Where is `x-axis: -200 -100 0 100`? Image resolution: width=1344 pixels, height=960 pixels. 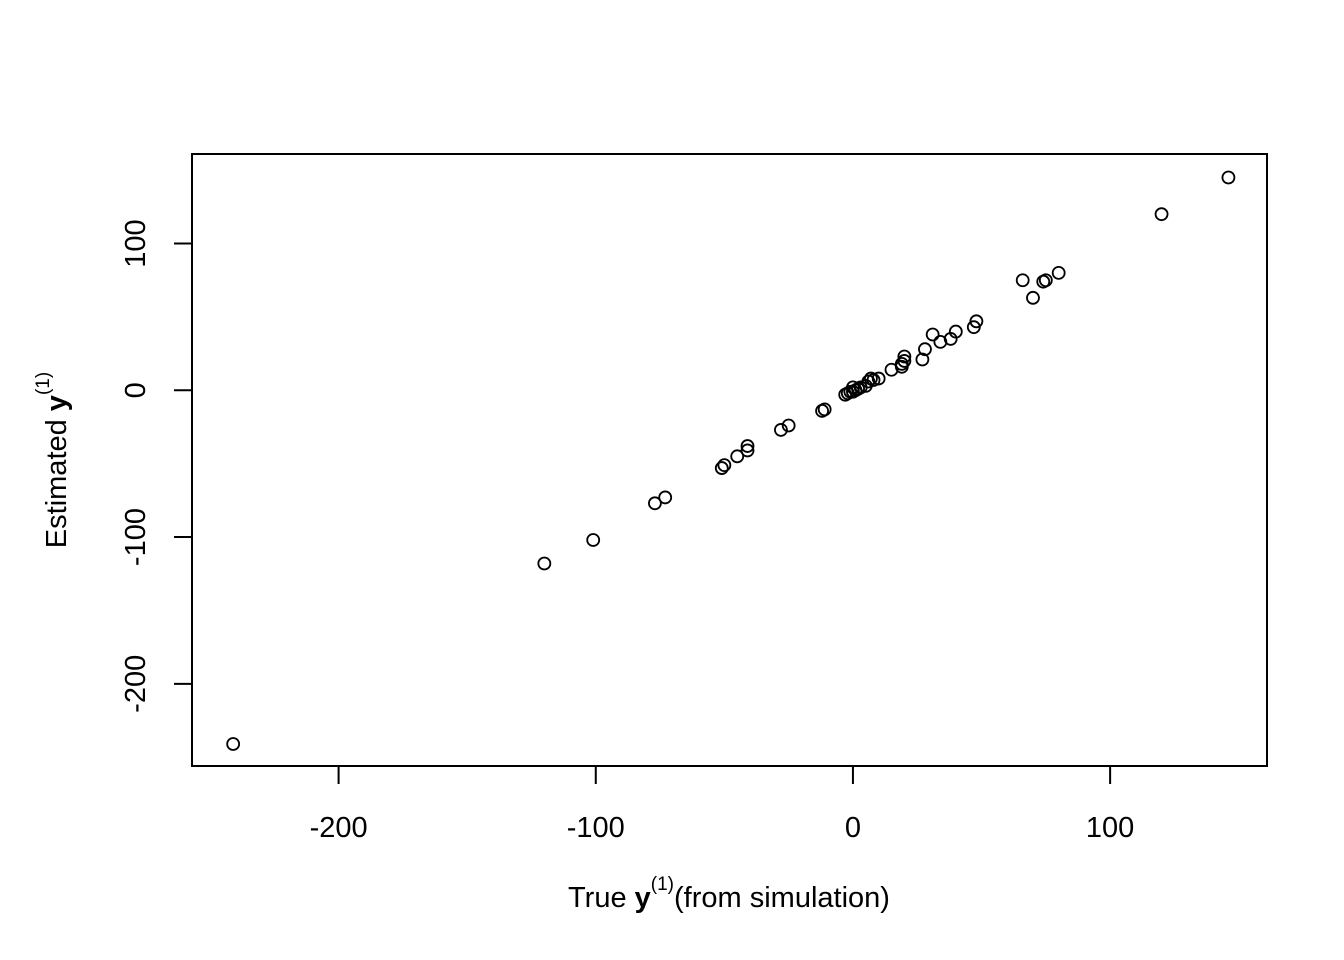 x-axis: -200 -100 0 100 is located at coordinates (722, 804).